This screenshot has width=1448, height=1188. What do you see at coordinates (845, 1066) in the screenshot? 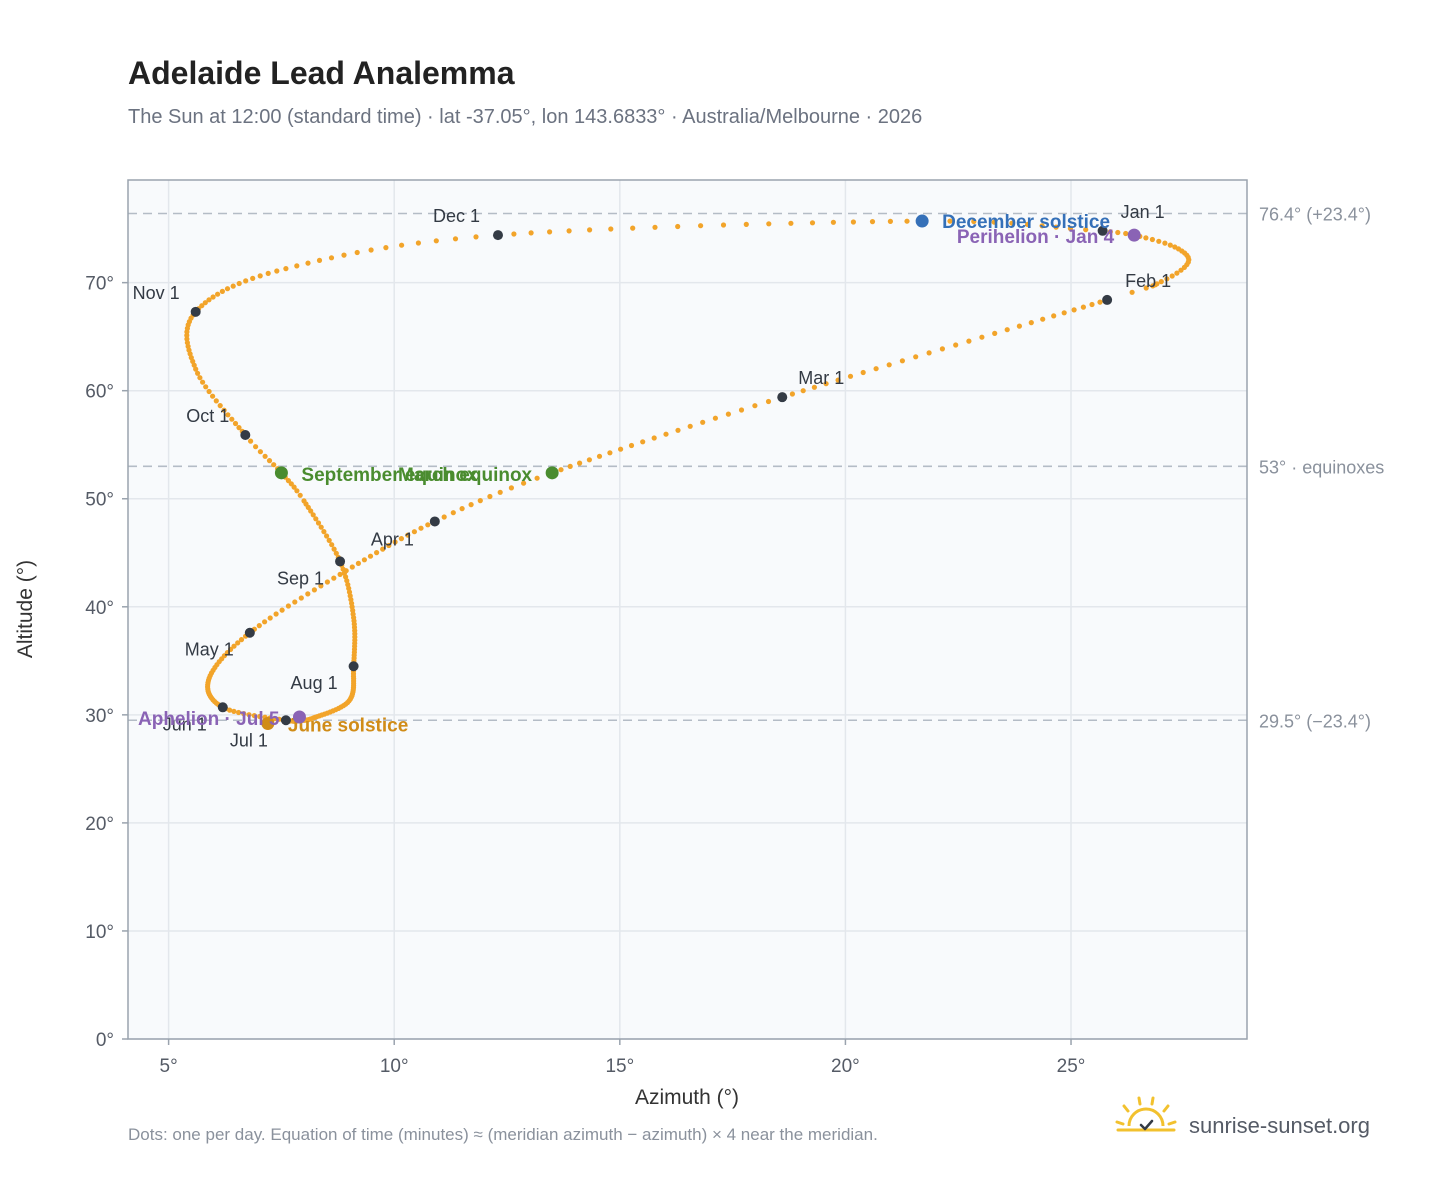
I see `x-tick-label: 20°` at bounding box center [845, 1066].